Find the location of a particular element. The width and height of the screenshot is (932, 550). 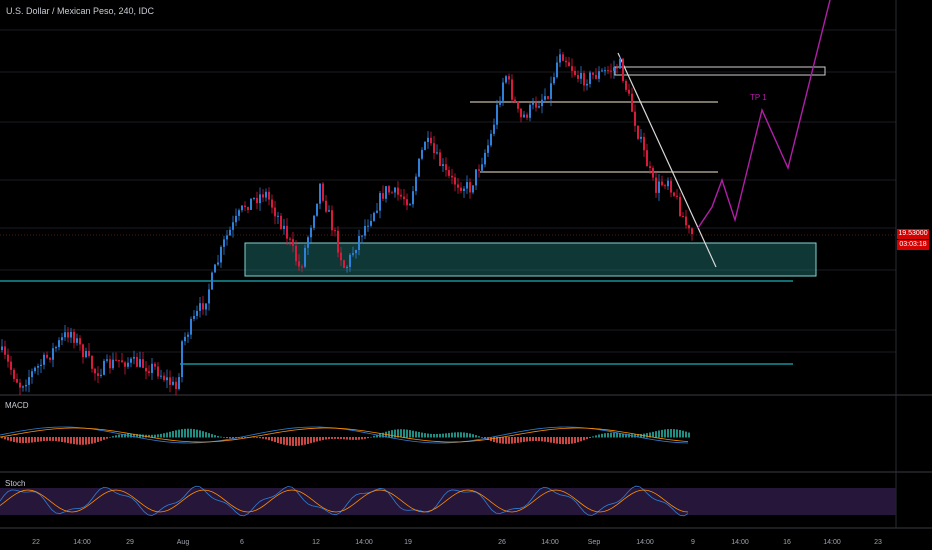

time-label: Aug is located at coordinates (183, 542).